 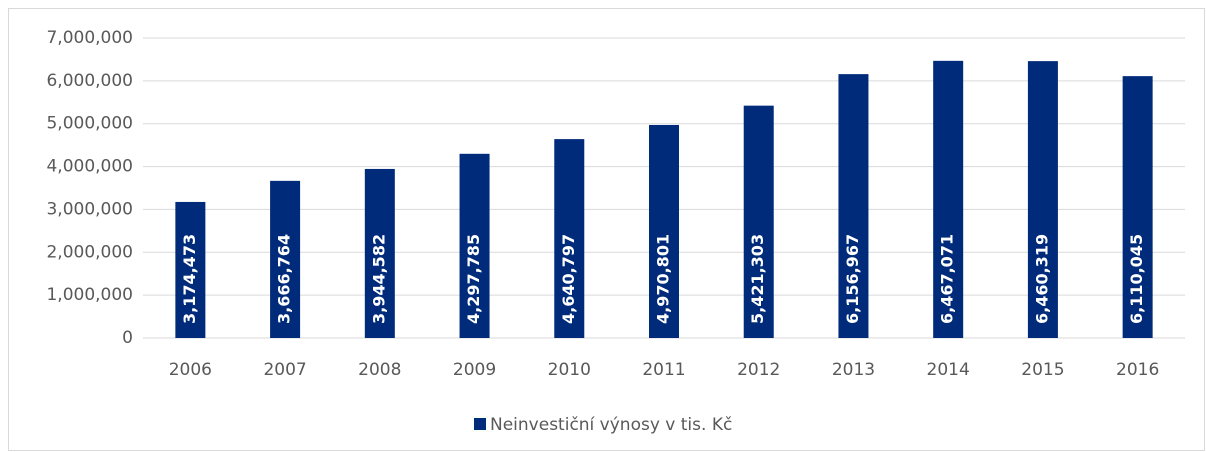 What do you see at coordinates (89, 167) in the screenshot?
I see `y-tick-label: 4,000,000` at bounding box center [89, 167].